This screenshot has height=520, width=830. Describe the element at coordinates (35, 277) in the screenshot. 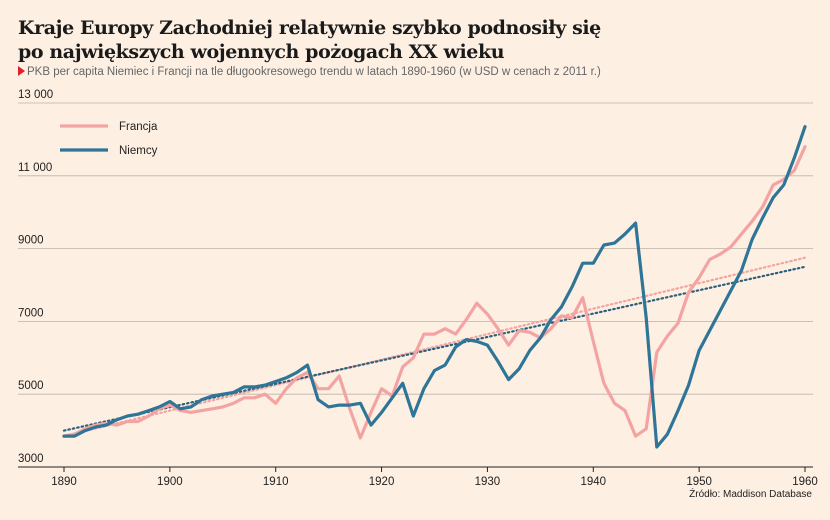

I see `y-axis-labels: 3000 5000 7000 9000 11 000 13 000` at that location.